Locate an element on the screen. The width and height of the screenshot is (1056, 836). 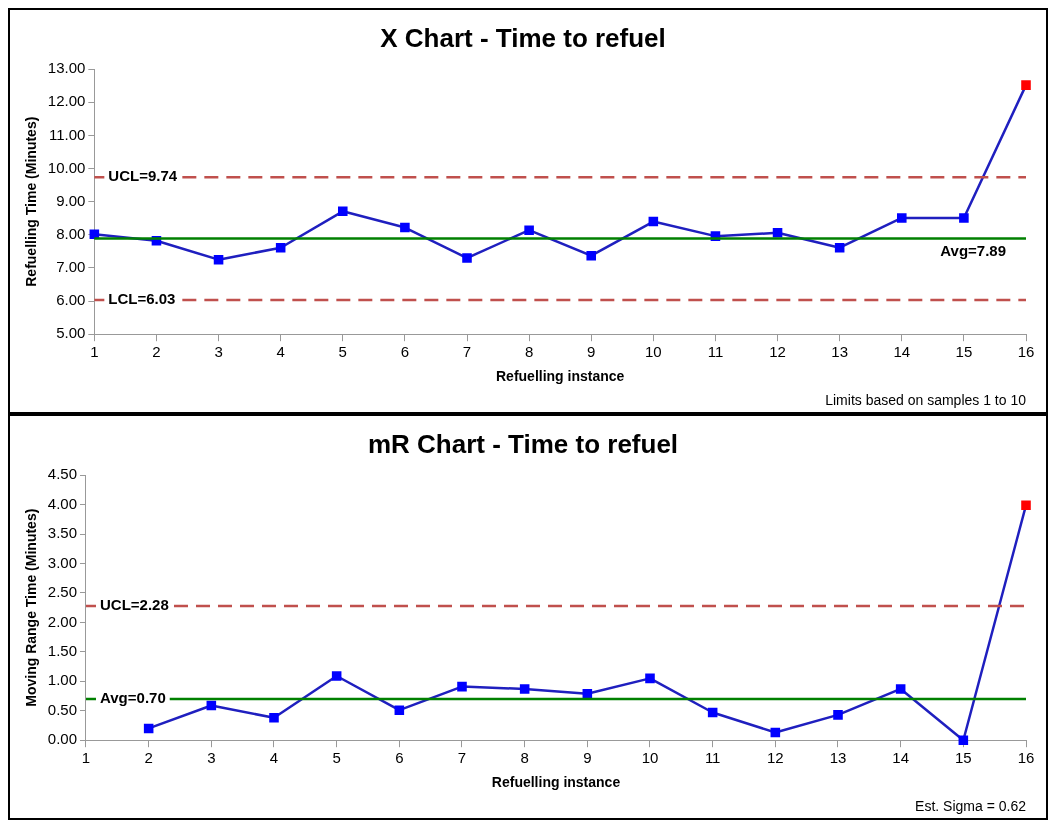
y-tick-label: 2.00 is located at coordinates (62, 621).